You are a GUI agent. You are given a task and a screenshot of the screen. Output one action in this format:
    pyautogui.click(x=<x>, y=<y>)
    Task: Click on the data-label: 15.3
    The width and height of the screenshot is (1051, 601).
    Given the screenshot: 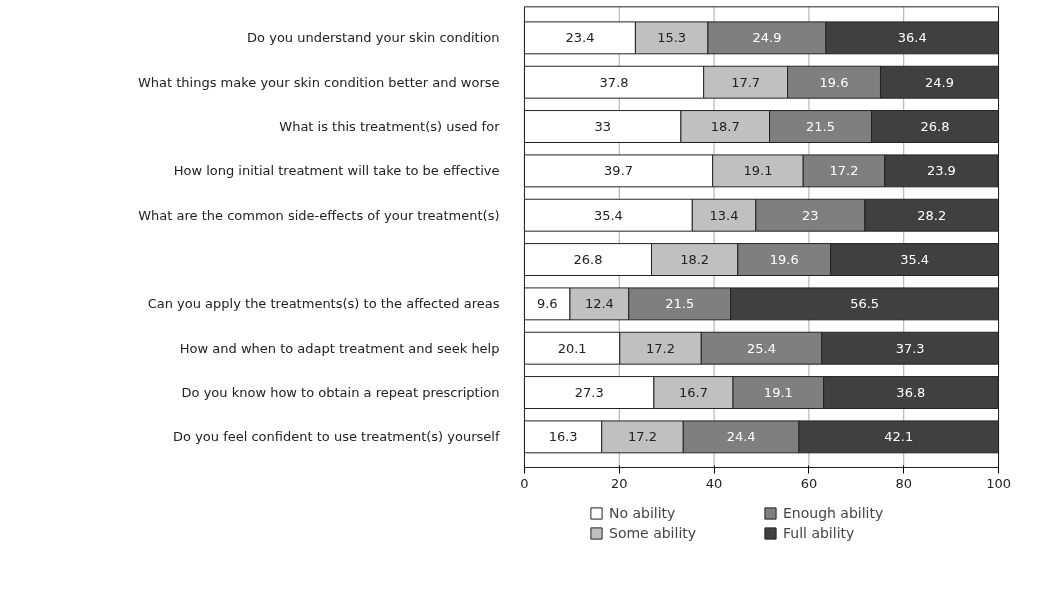 What is the action you would take?
    pyautogui.click(x=672, y=38)
    